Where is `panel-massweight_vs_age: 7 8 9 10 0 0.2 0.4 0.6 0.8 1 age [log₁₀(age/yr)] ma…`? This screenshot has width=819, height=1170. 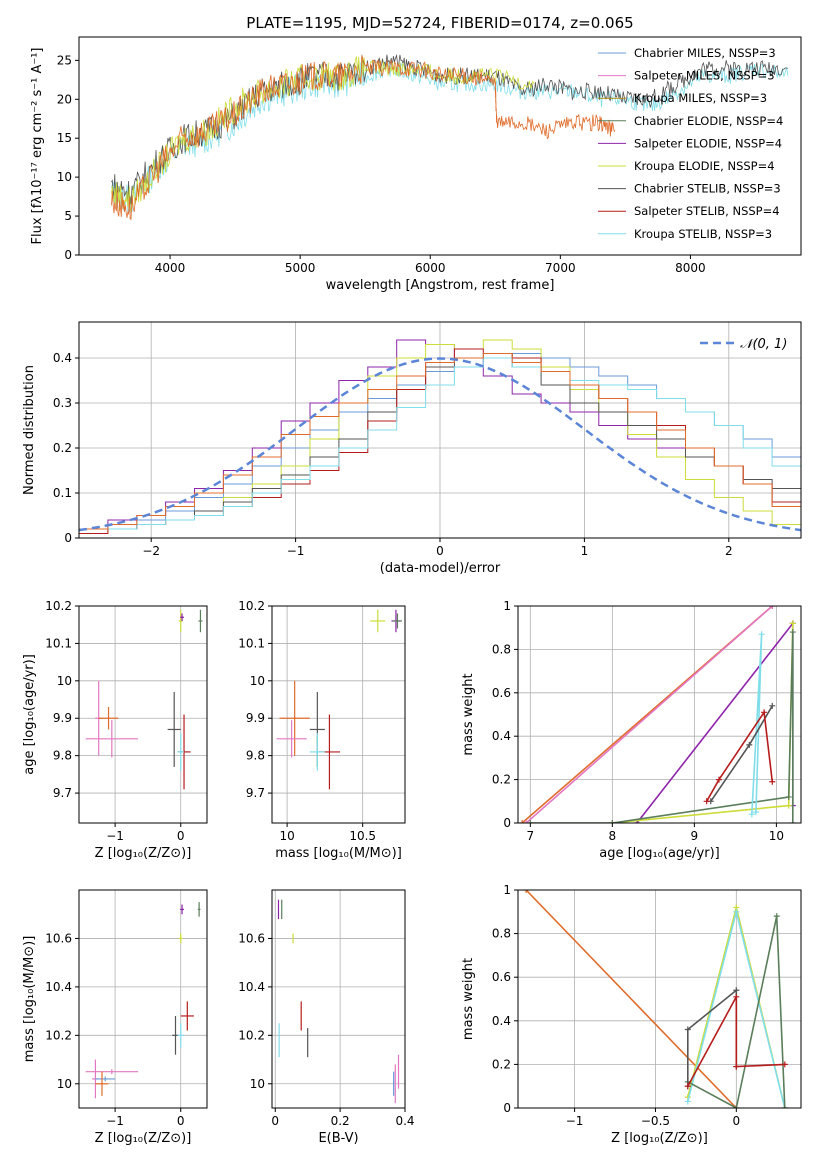
panel-massweight_vs_age: 7 8 9 10 0 0.2 0.4 0.6 0.8 1 age [log₁₀(age/yr)] ma… is located at coordinates (631, 730).